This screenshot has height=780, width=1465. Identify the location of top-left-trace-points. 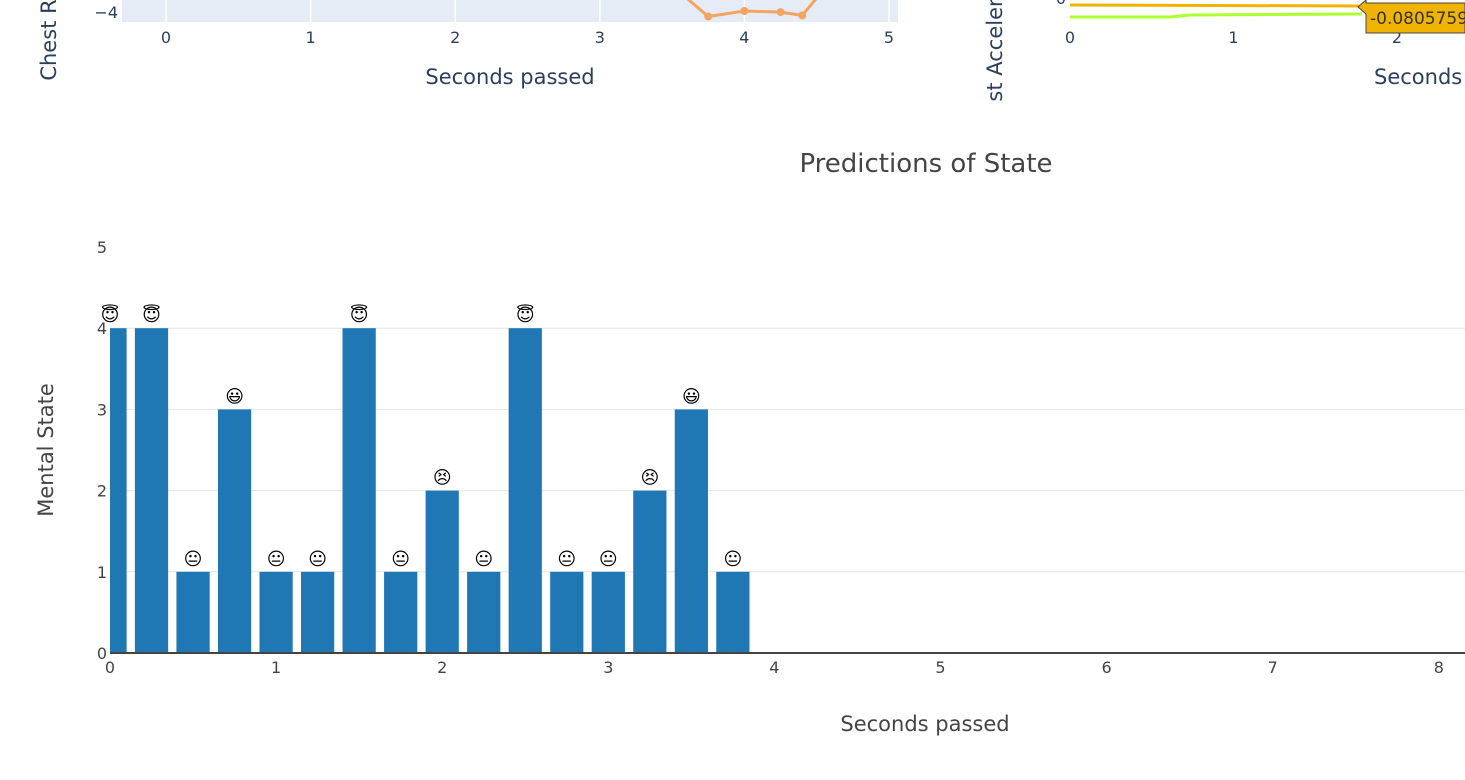
(755, 14).